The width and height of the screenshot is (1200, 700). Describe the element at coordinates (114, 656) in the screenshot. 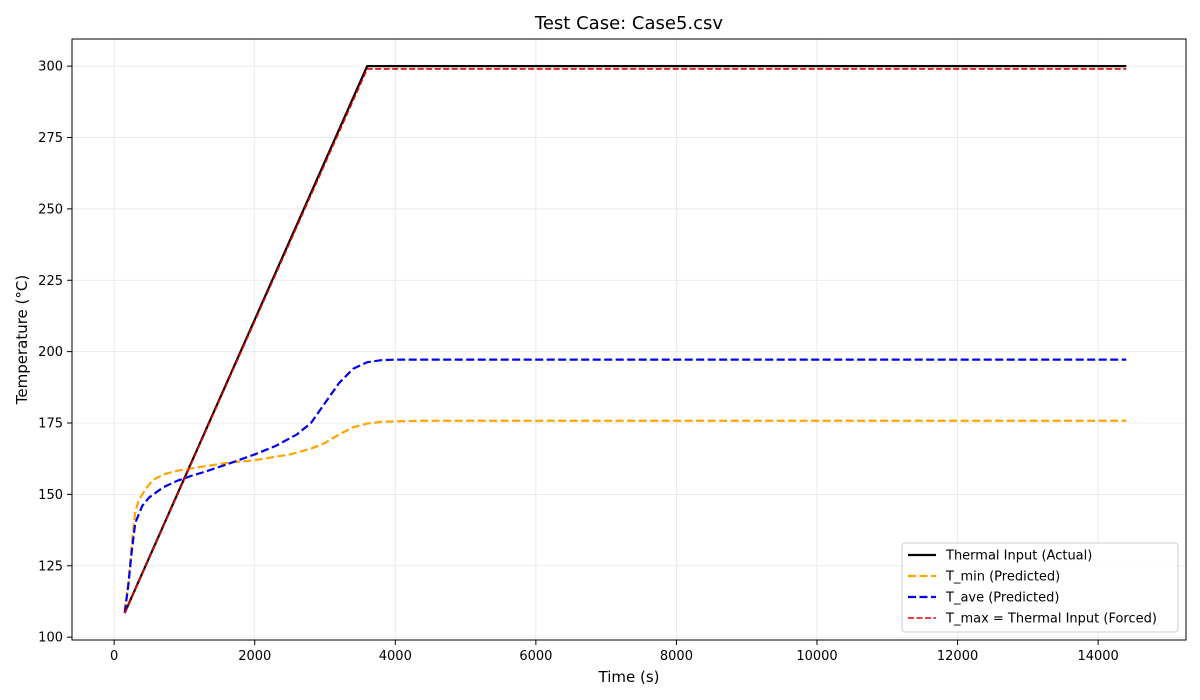

I see `x-tick-label: 0` at that location.